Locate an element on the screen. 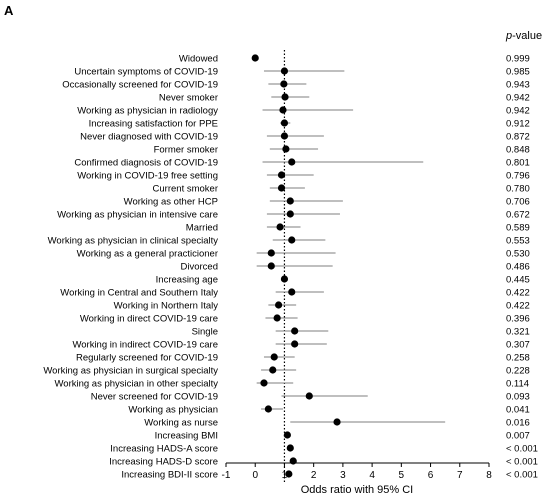  x-tick-label: 2 is located at coordinates (314, 475).